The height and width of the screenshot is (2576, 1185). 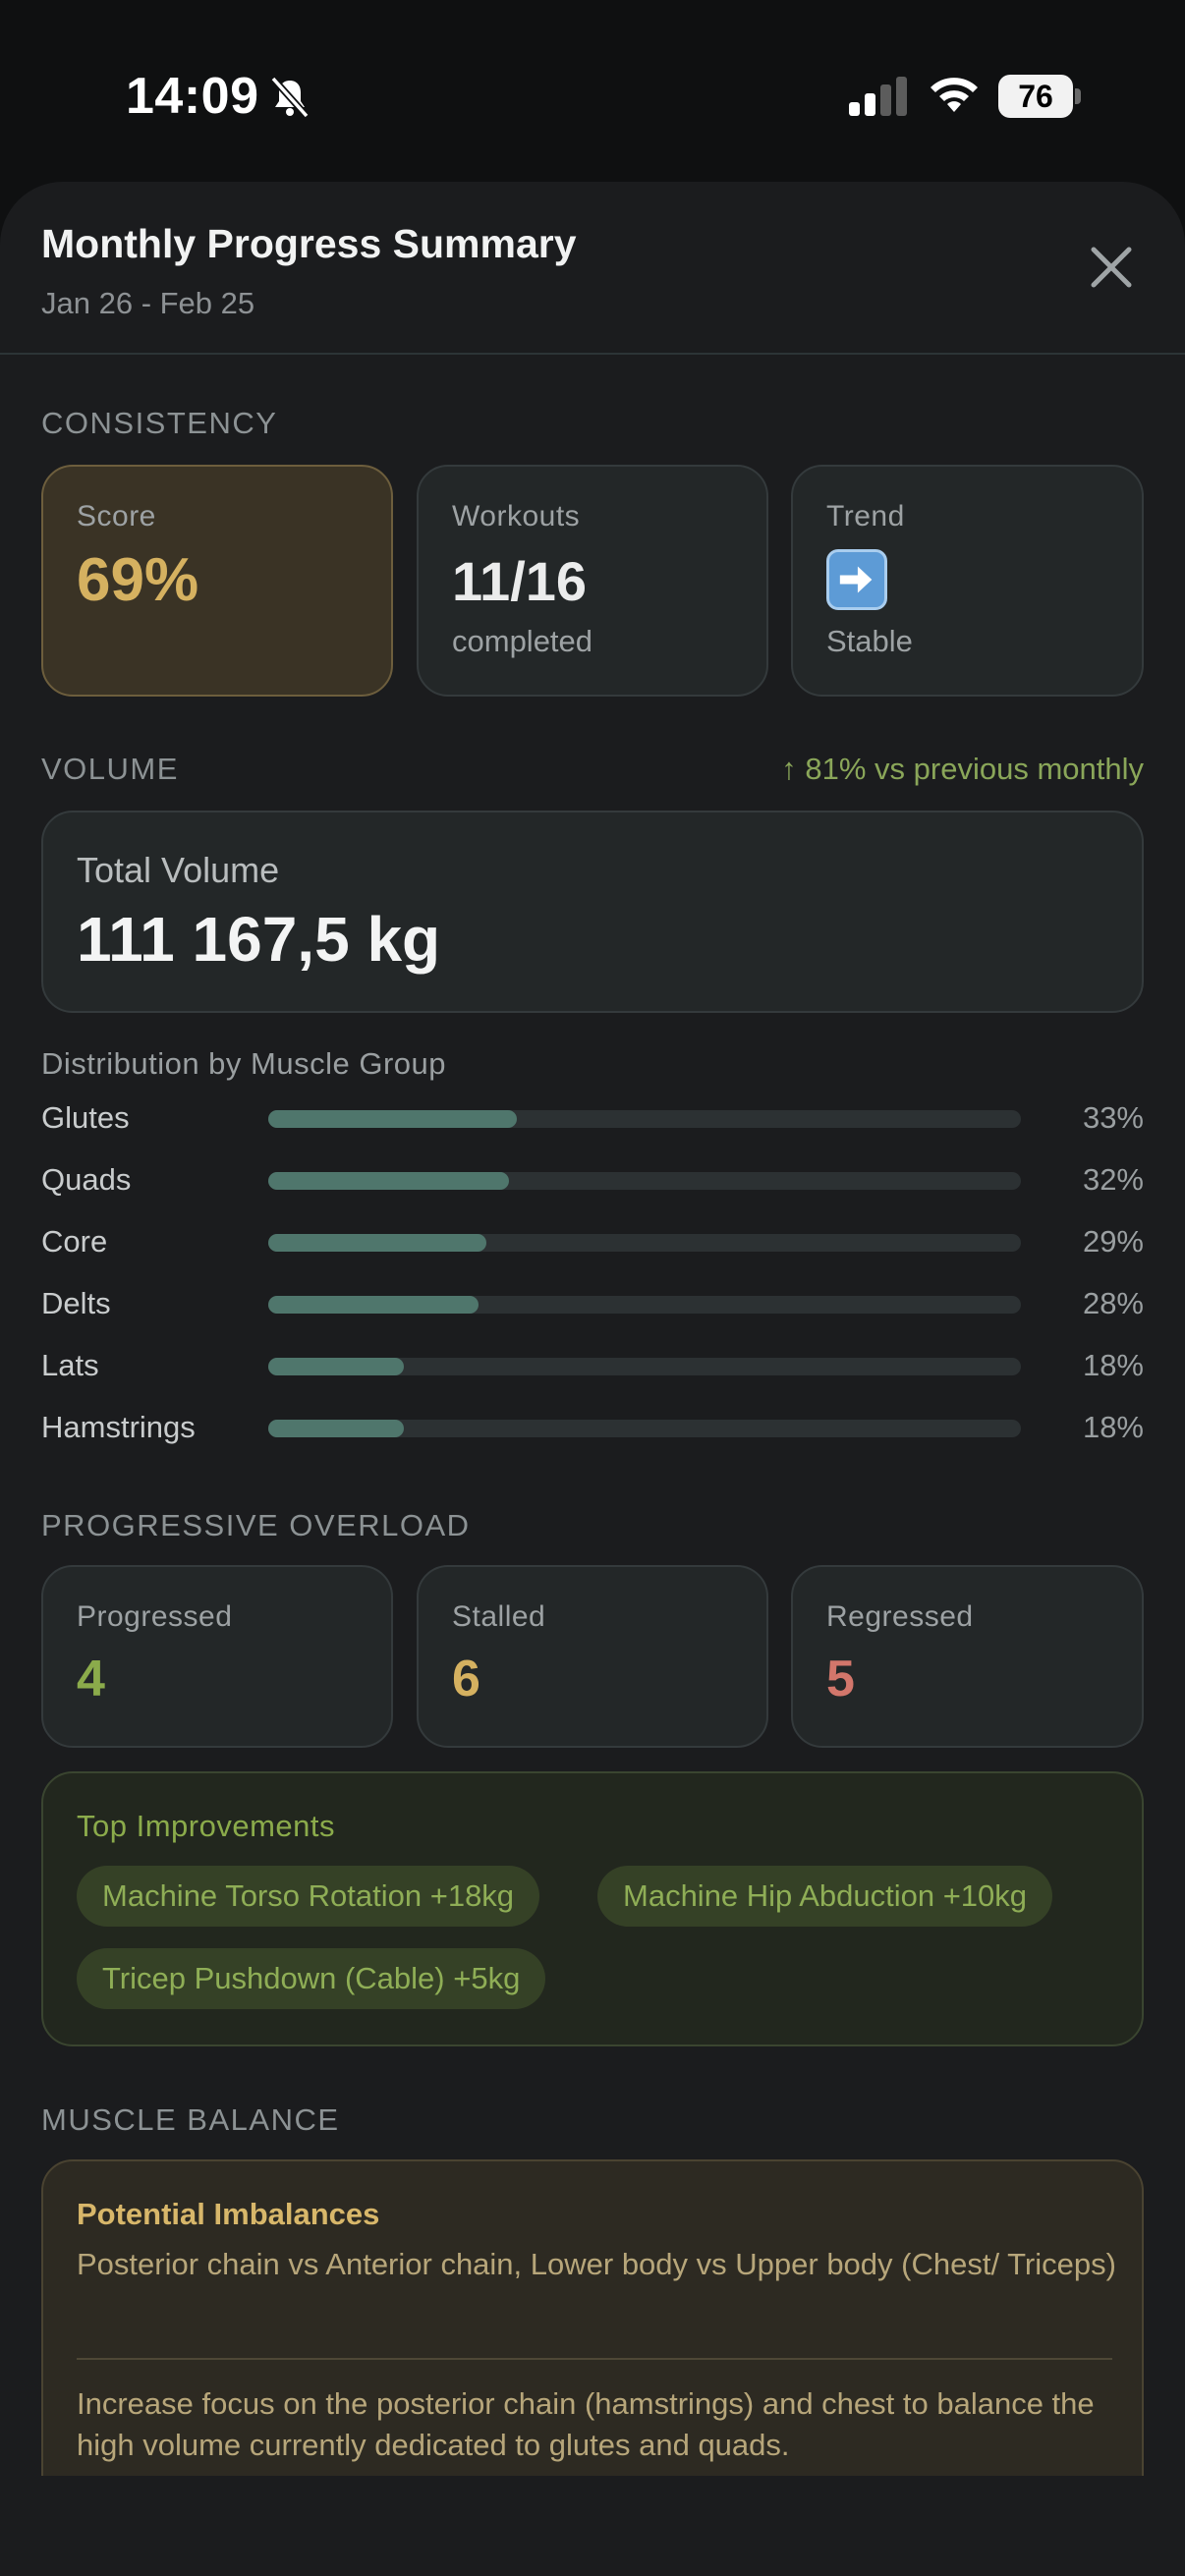 I want to click on muscle-bar-row: Glutes 33%, so click(x=592, y=1118).